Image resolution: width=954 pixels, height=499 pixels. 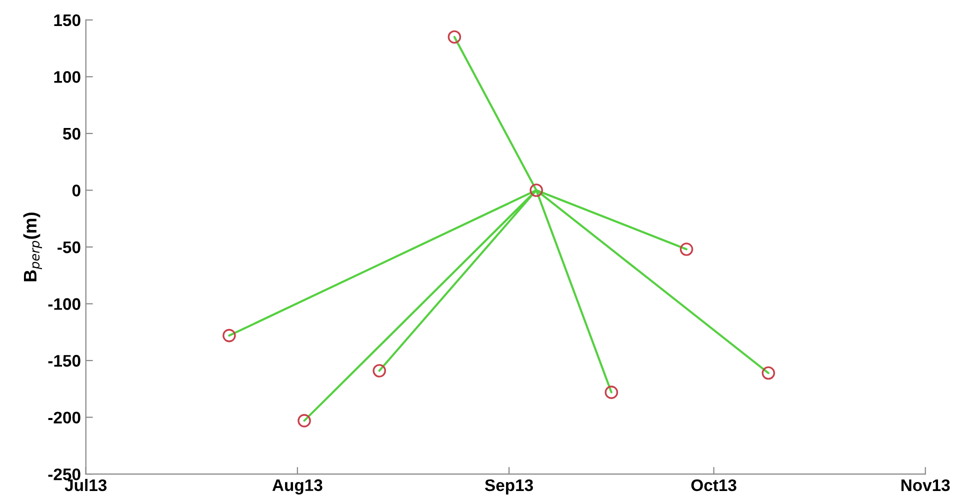 I want to click on y-tick-label: -150, so click(x=64, y=360).